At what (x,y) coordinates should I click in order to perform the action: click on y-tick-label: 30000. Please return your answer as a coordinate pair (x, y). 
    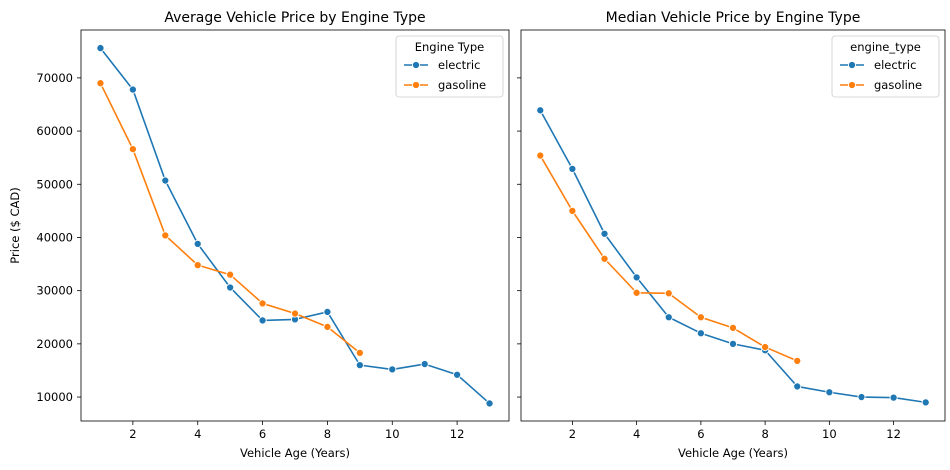
    Looking at the image, I should click on (54, 291).